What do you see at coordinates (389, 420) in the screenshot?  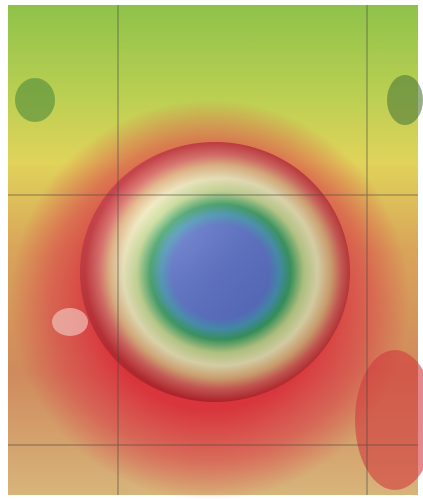 I see `red-patch` at bounding box center [389, 420].